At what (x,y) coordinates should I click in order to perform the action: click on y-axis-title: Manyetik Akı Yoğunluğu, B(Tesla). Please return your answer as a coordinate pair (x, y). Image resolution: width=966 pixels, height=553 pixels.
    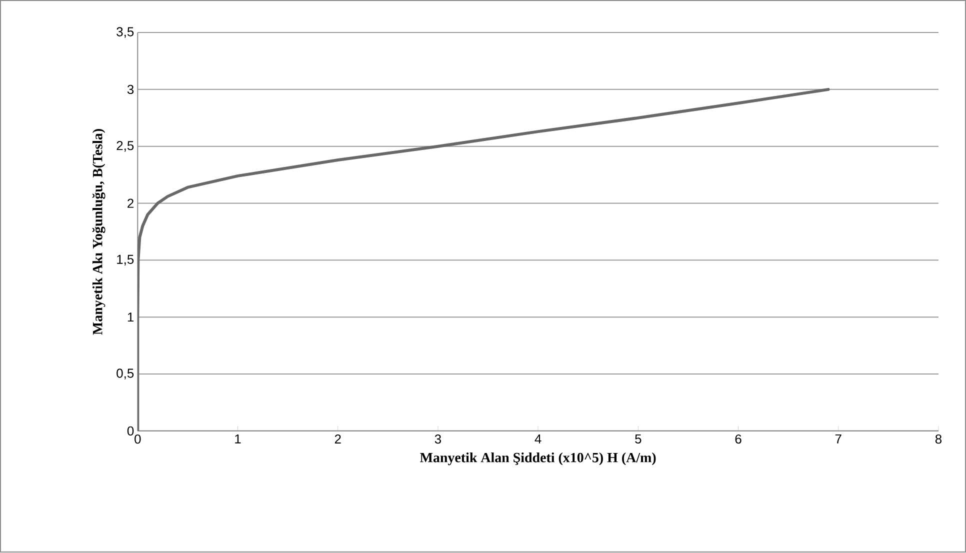
    Looking at the image, I should click on (99, 232).